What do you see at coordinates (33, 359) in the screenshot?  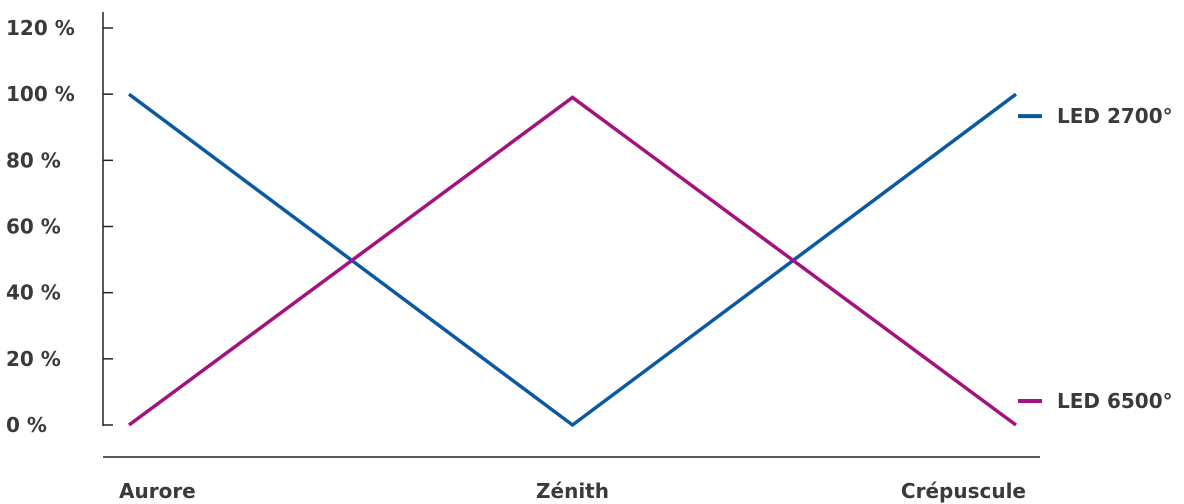 I see `y-tick-label: 20 %` at bounding box center [33, 359].